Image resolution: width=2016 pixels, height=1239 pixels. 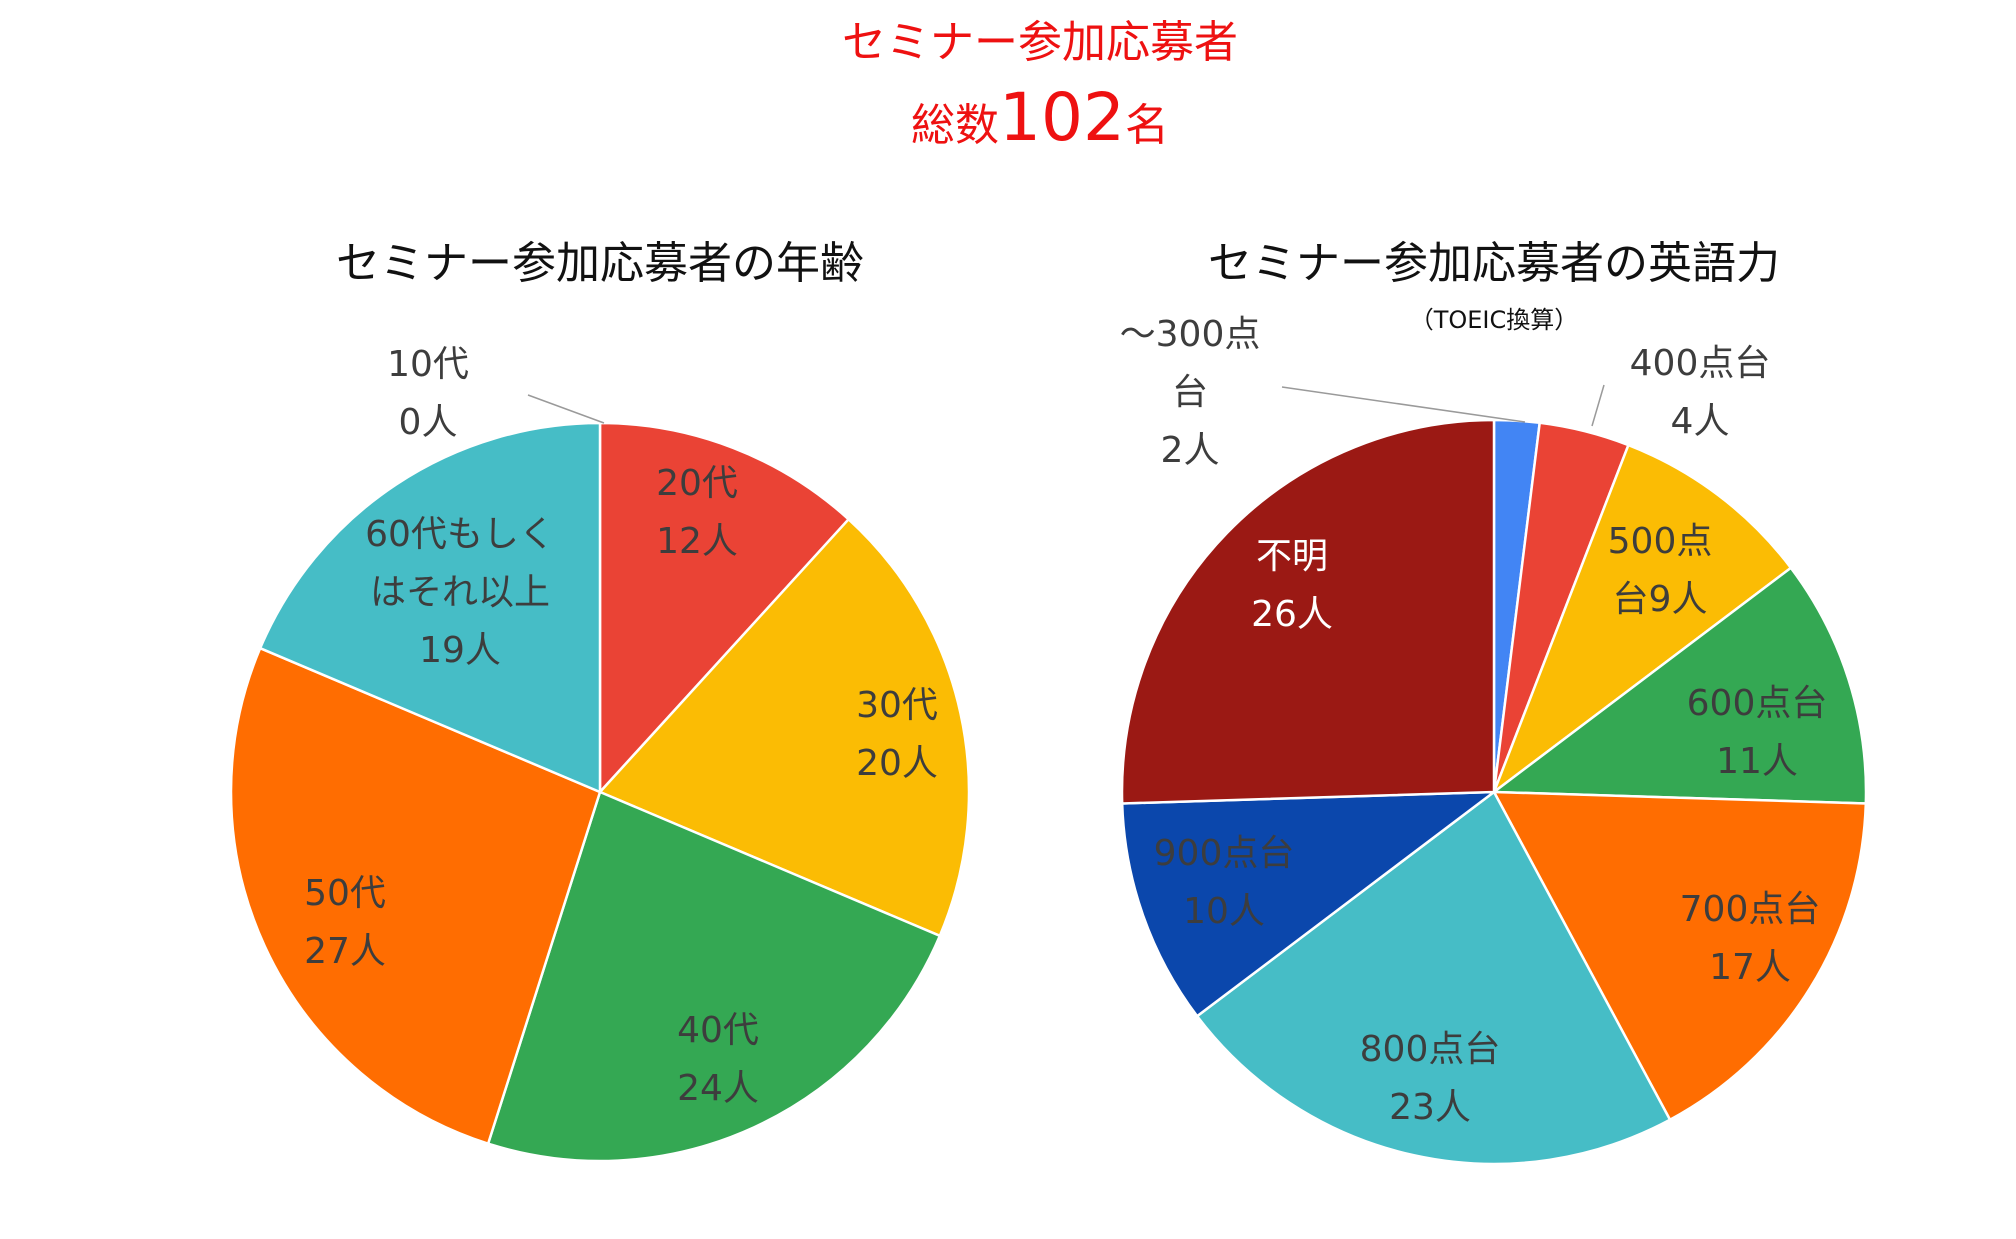 What do you see at coordinates (1750, 967) in the screenshot?
I see `slice-label-line: 17人` at bounding box center [1750, 967].